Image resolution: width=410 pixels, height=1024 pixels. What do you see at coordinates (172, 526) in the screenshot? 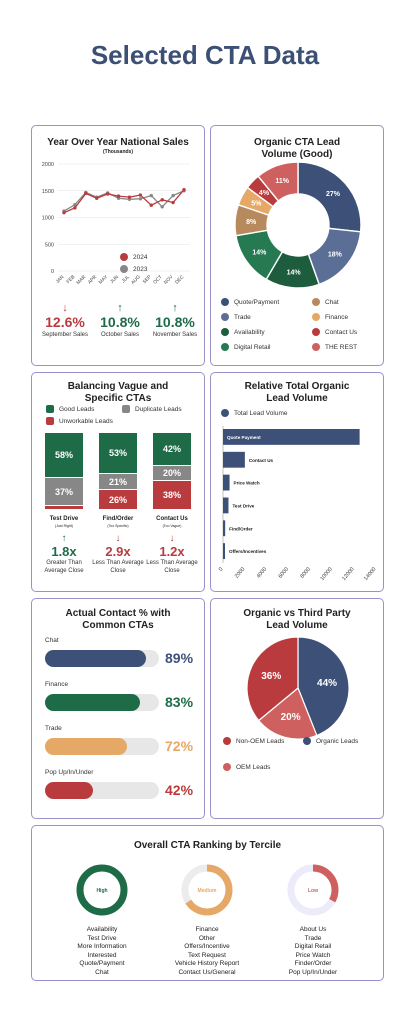
I see `column-note: (Too Vague)` at bounding box center [172, 526].